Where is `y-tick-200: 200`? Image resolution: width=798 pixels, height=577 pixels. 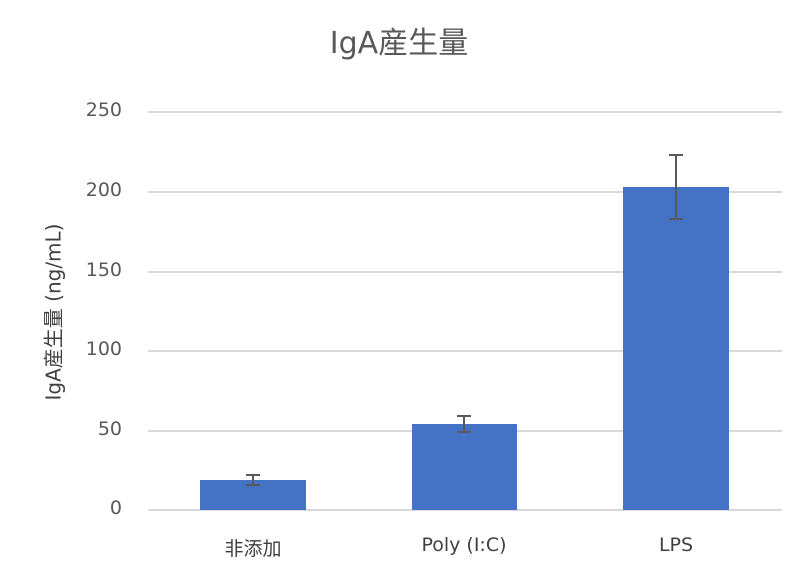 y-tick-200: 200 is located at coordinates (103, 190).